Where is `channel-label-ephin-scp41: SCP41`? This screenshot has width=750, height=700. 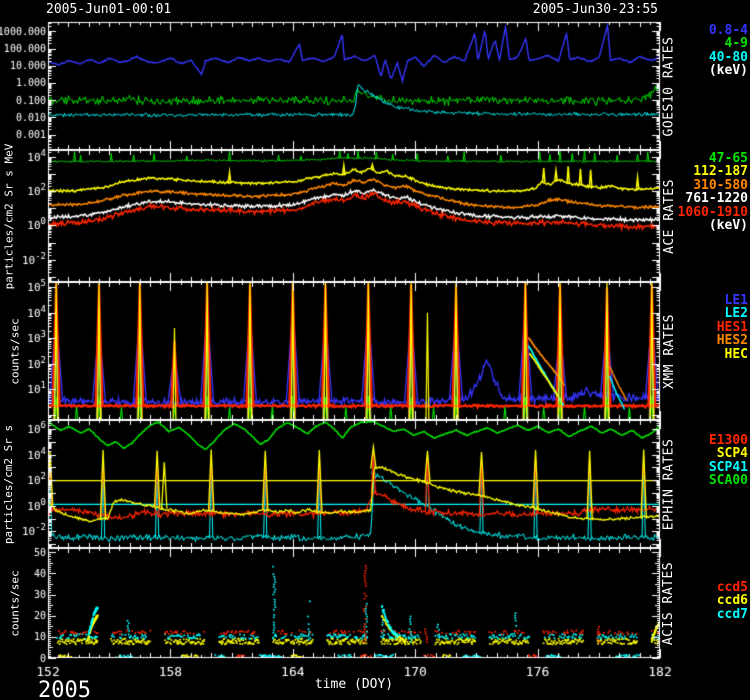 channel-label-ephin-scp41: SCP41 is located at coordinates (728, 467).